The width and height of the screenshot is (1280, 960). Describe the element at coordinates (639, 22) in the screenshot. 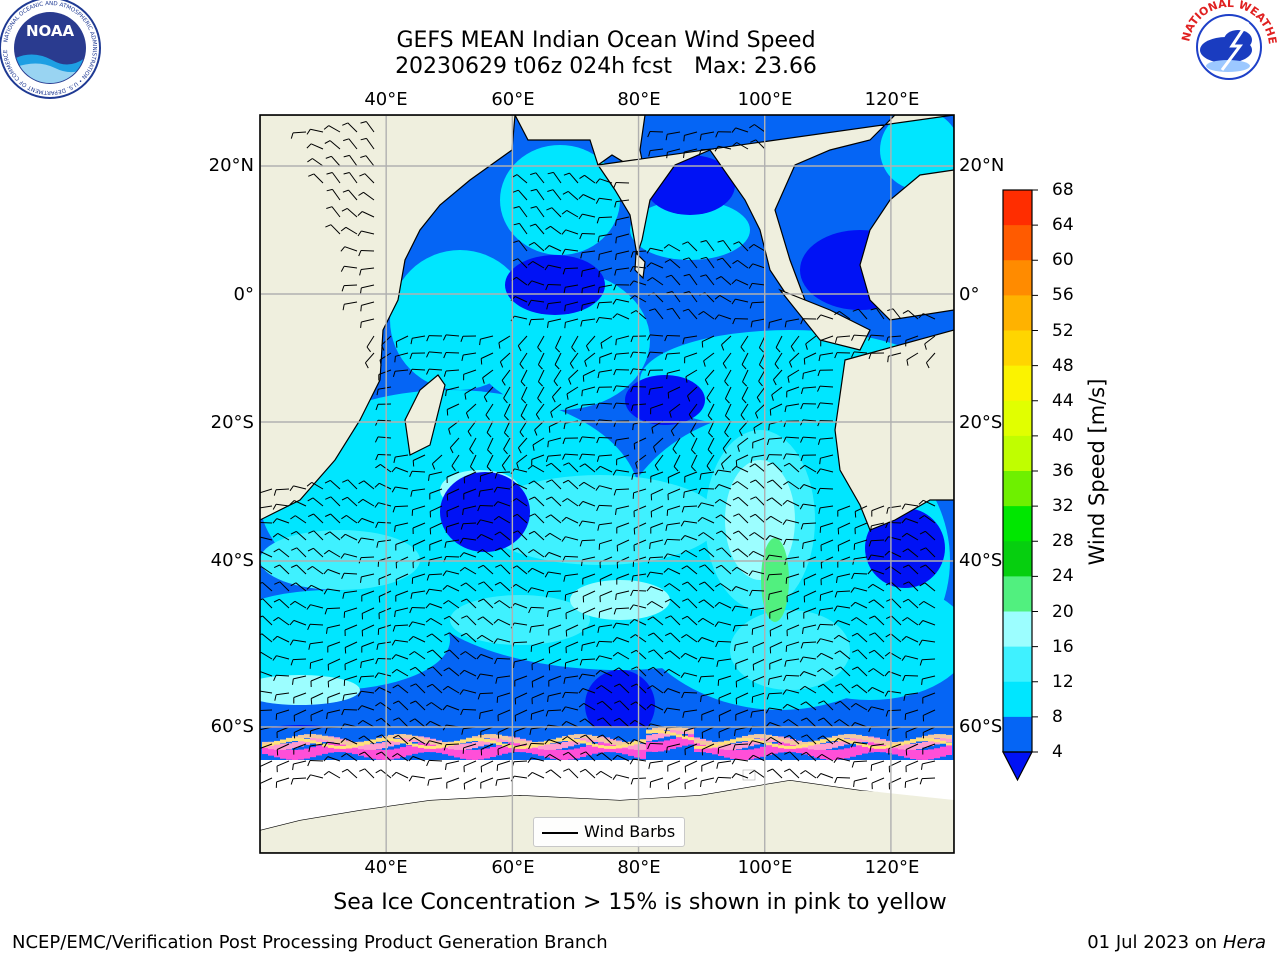

I see `nws-ring-text: NATIONAL WEATHER SERVICE` at that location.